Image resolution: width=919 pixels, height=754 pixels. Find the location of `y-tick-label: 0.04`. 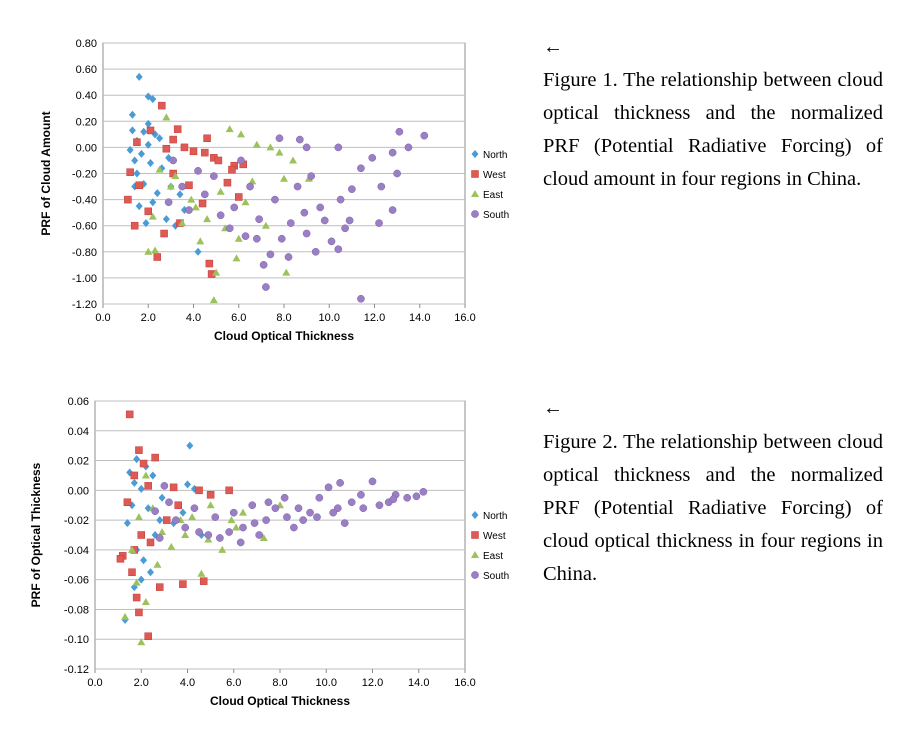

y-tick-label: 0.04 is located at coordinates (78, 432).